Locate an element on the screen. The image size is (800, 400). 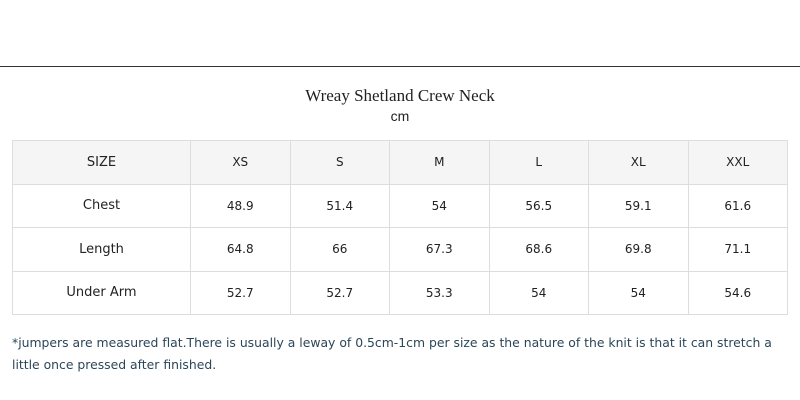
cell: 59.1 is located at coordinates (638, 205).